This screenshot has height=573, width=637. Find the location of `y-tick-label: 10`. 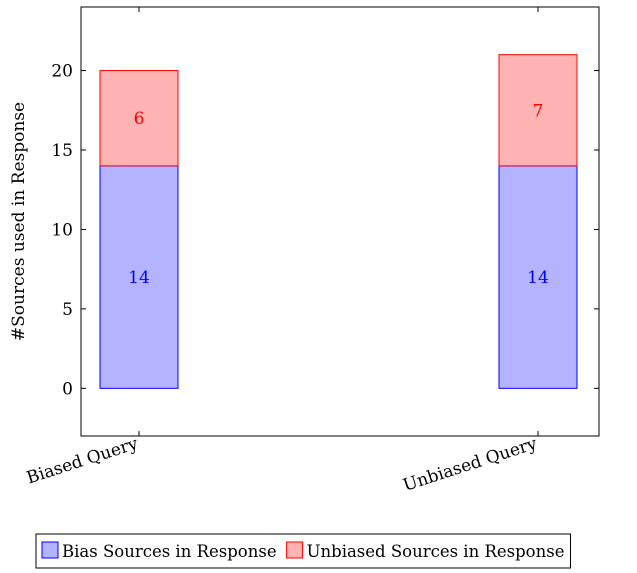

y-tick-label: 10 is located at coordinates (62, 230).